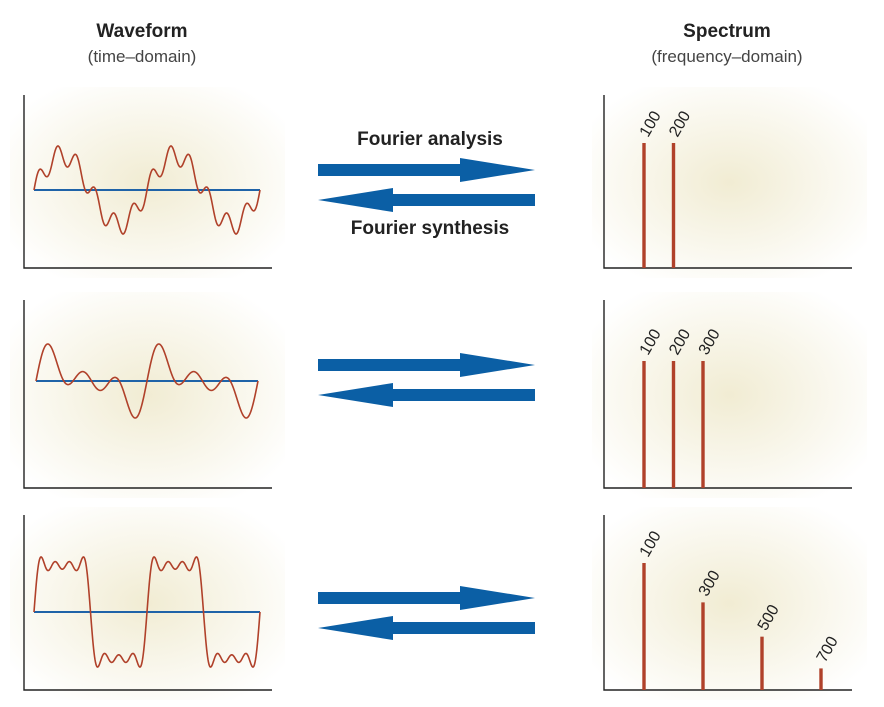 This screenshot has width=884, height=707. What do you see at coordinates (141, 31) in the screenshot?
I see `waveform-title: Waveform` at bounding box center [141, 31].